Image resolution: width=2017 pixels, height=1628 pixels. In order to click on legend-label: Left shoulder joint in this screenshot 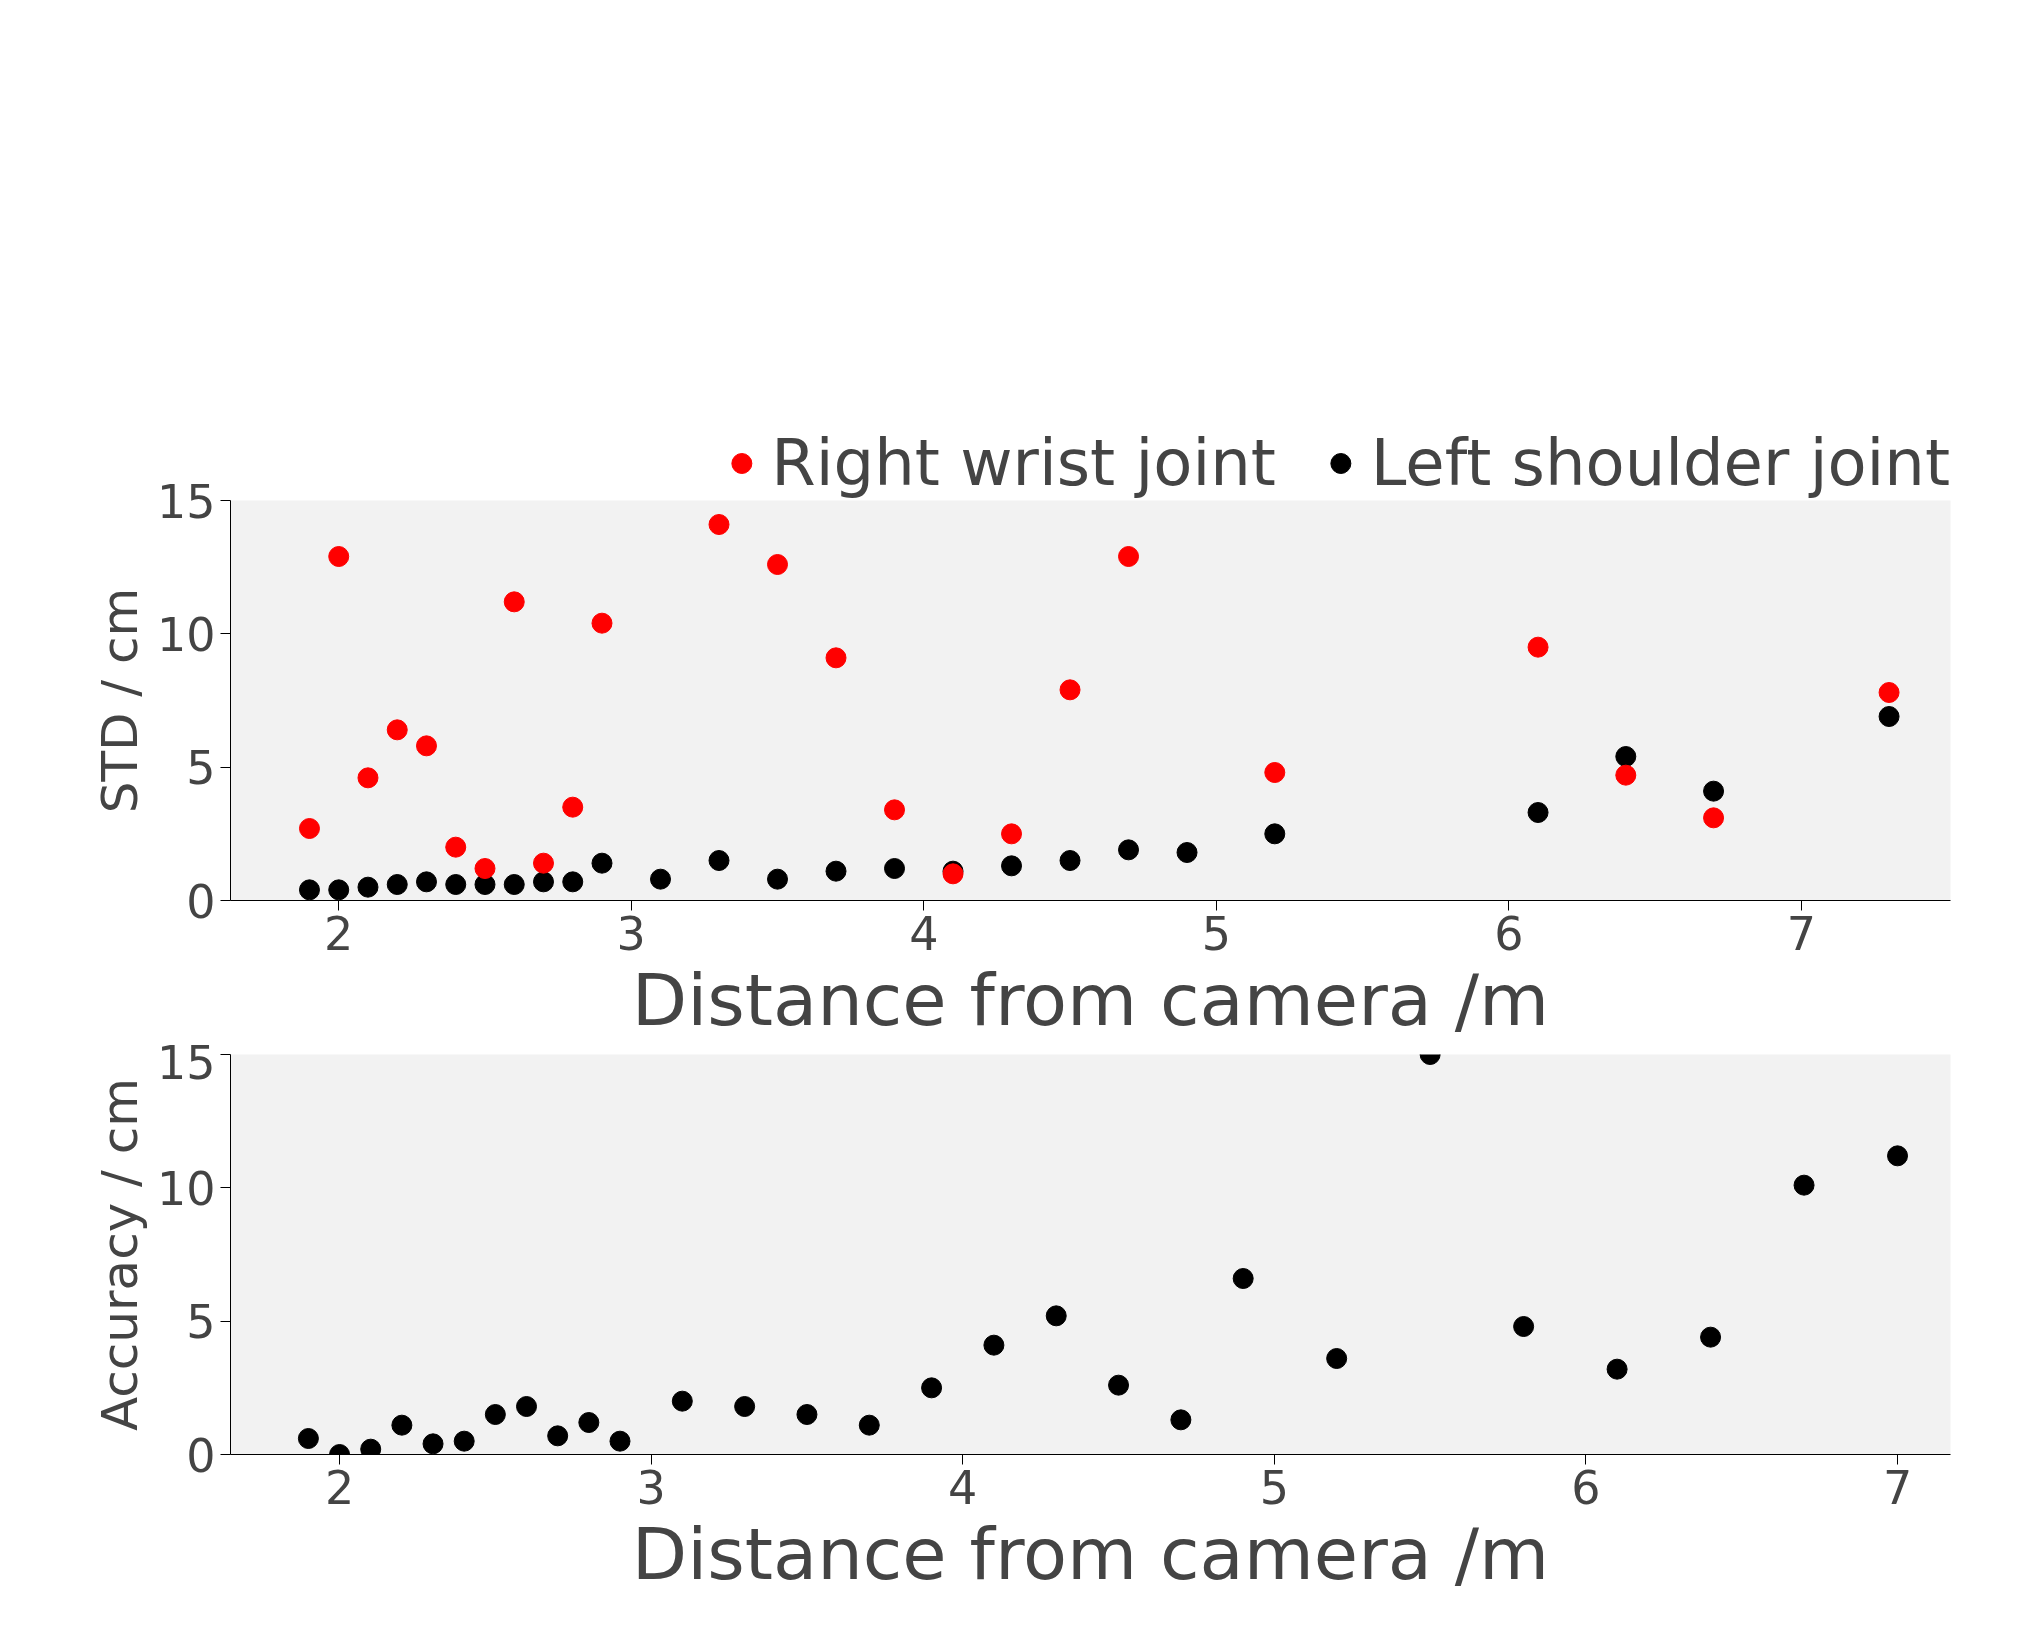, I will do `click(1660, 463)`.